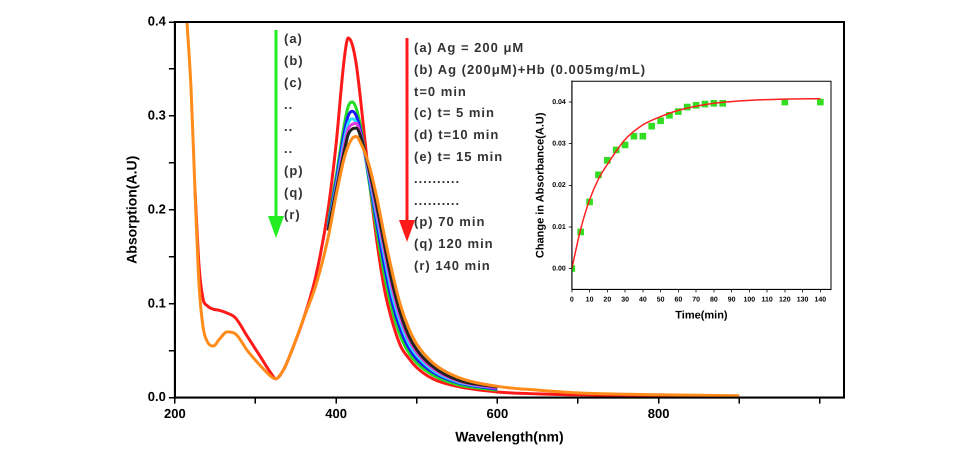 This screenshot has width=963, height=450. I want to click on annotation: (c), so click(294, 83).